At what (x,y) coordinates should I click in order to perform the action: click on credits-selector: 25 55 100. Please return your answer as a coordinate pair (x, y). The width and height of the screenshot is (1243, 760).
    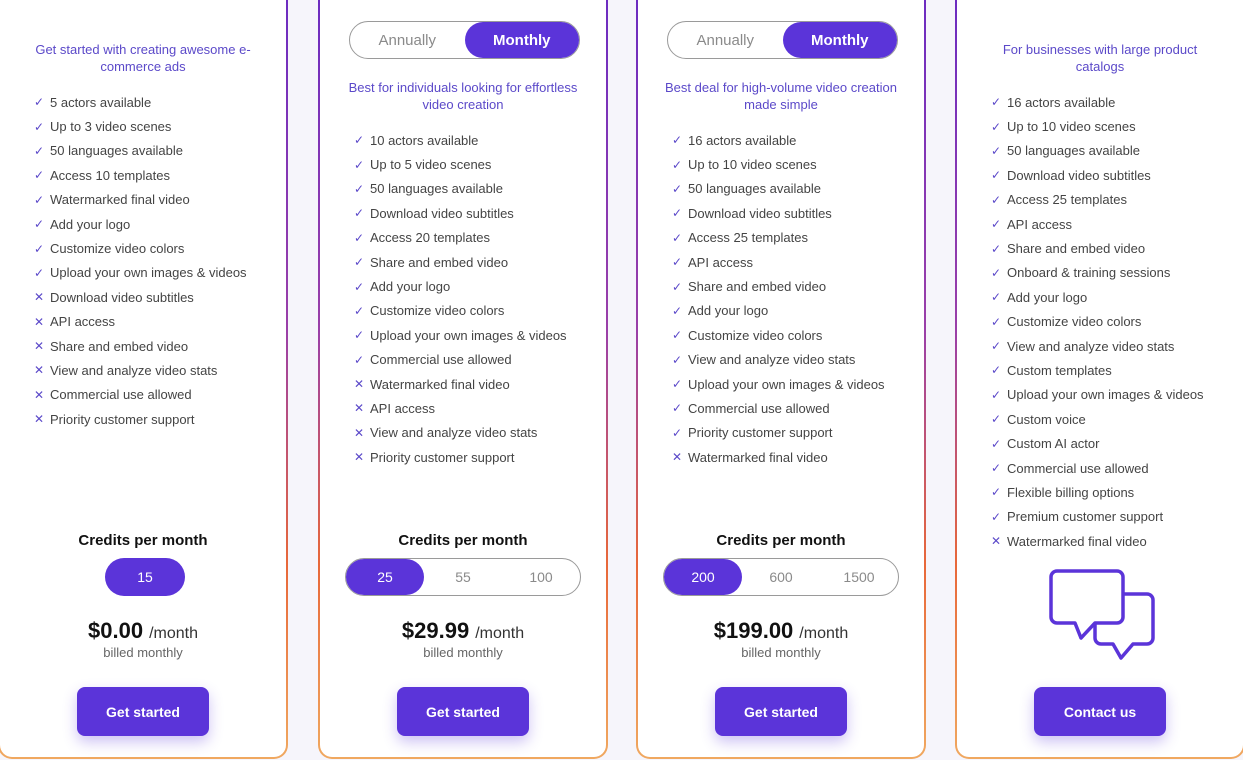
    Looking at the image, I should click on (463, 577).